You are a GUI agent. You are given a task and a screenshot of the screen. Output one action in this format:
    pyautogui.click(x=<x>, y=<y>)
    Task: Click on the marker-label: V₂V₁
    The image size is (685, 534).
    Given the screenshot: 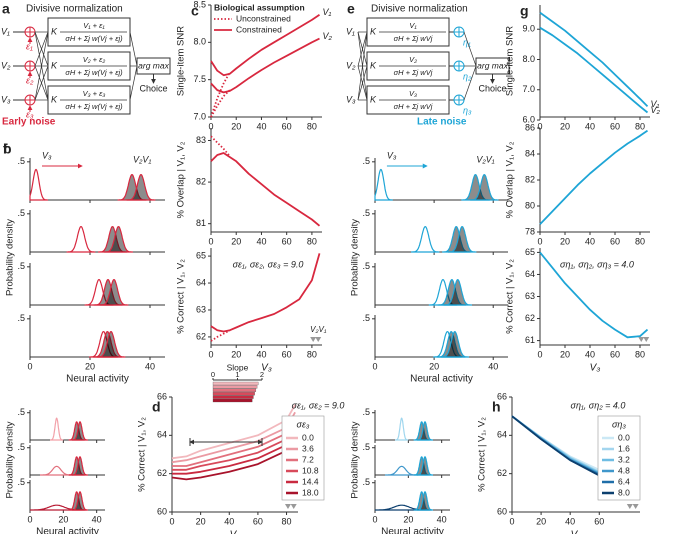 What is the action you would take?
    pyautogui.click(x=318, y=329)
    